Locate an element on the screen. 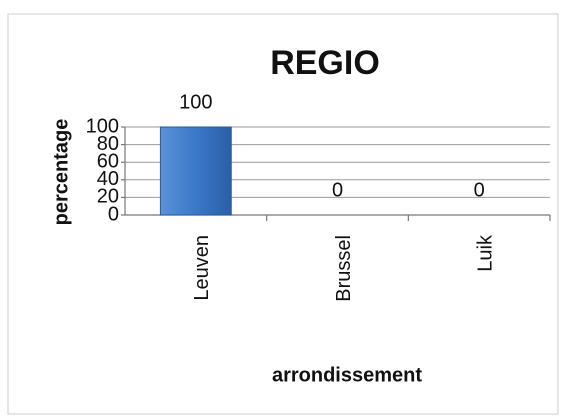 This screenshot has height=419, width=565. x-tick-label: Leuven is located at coordinates (202, 268).